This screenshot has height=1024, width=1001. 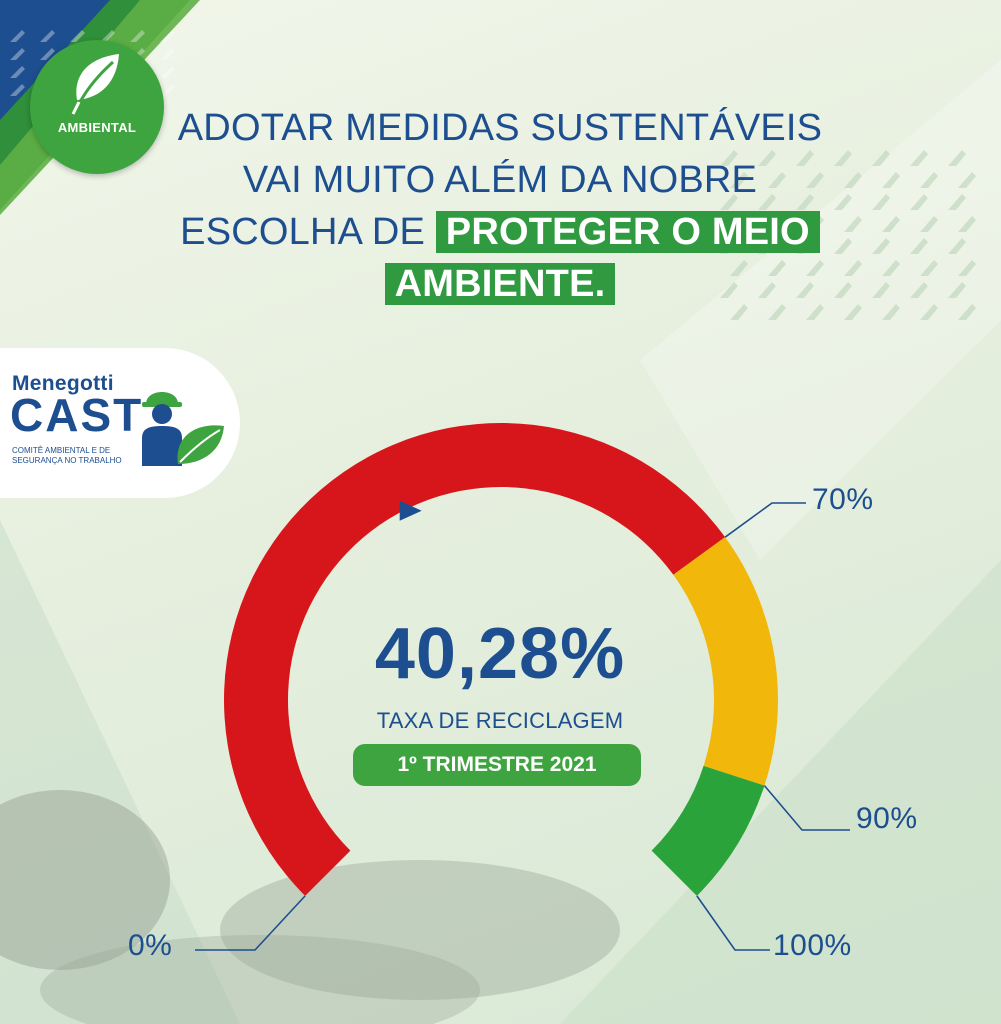 What do you see at coordinates (627, 232) in the screenshot?
I see `headline-highlight-1: PROTEGER O MEIO` at bounding box center [627, 232].